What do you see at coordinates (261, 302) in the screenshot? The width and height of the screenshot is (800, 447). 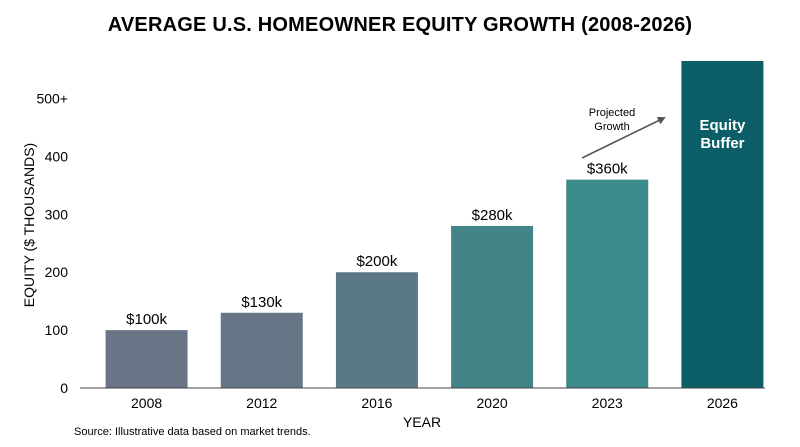 I see `data-label-2012: $130k` at bounding box center [261, 302].